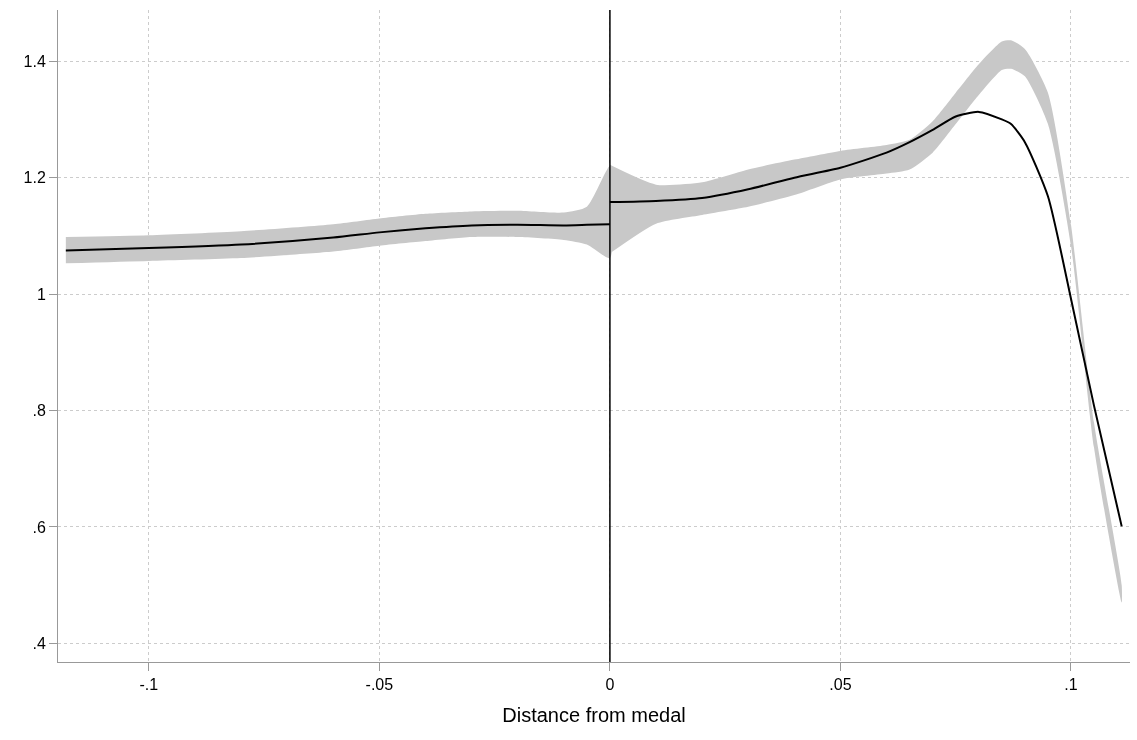 This screenshot has height=740, width=1137. What do you see at coordinates (39, 411) in the screenshot?
I see `y-tick-label: .8` at bounding box center [39, 411].